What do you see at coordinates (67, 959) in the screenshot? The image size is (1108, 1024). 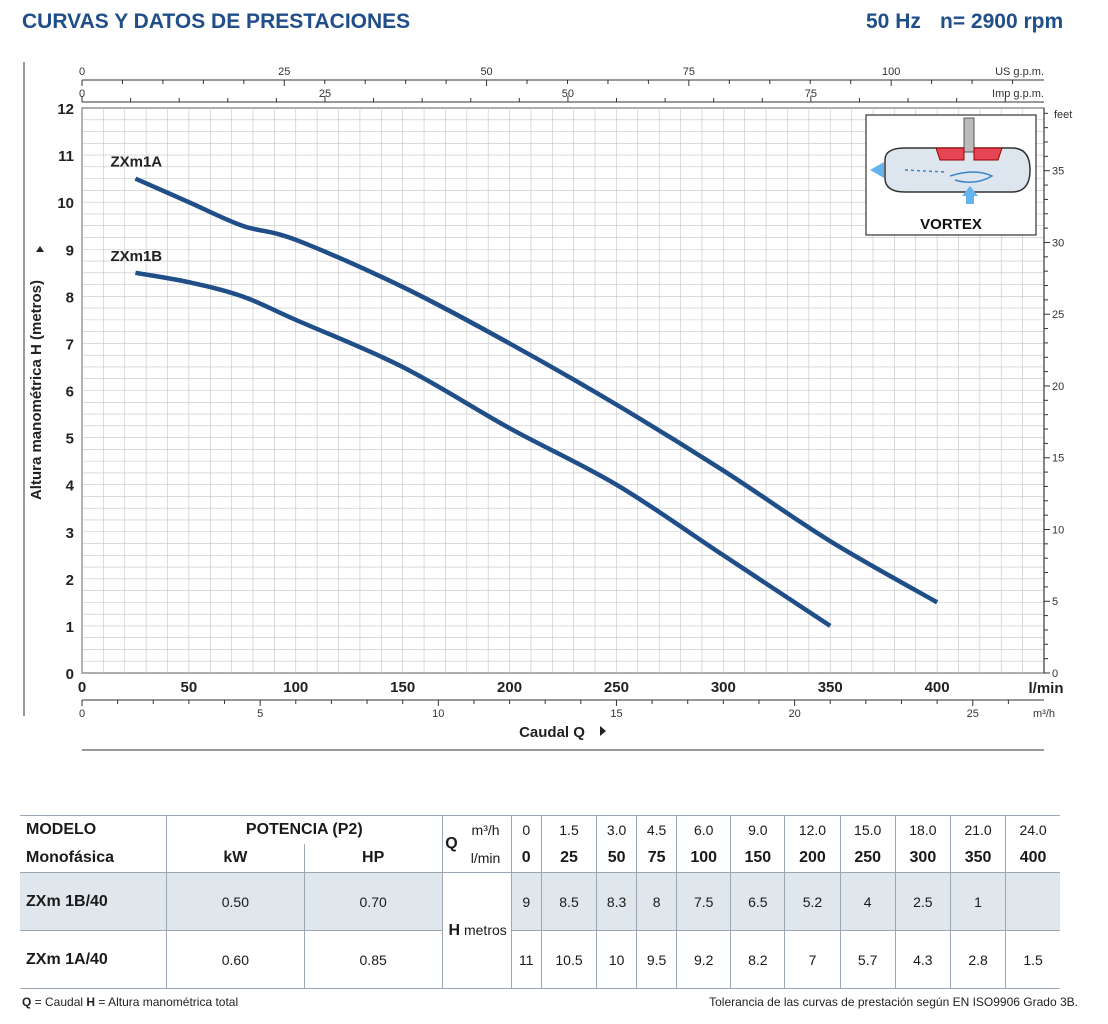 I see `model-name: ZXm 1A/40` at bounding box center [67, 959].